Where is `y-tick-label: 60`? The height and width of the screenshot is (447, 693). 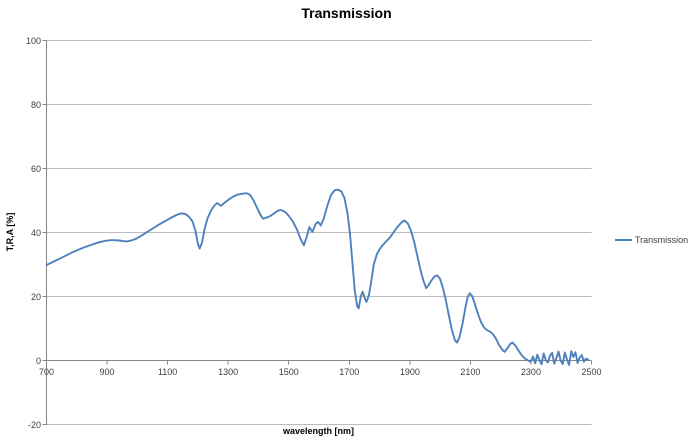 y-tick-label: 60 is located at coordinates (35, 168).